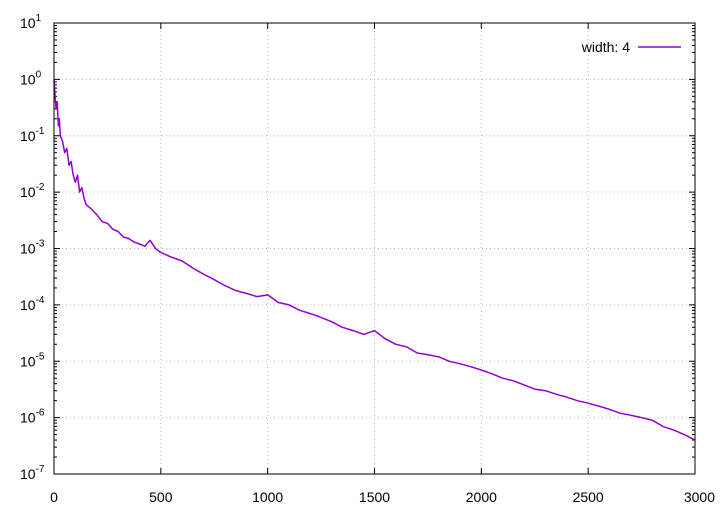 The height and width of the screenshot is (520, 720). What do you see at coordinates (699, 497) in the screenshot?
I see `x-tick-label: 3000` at bounding box center [699, 497].